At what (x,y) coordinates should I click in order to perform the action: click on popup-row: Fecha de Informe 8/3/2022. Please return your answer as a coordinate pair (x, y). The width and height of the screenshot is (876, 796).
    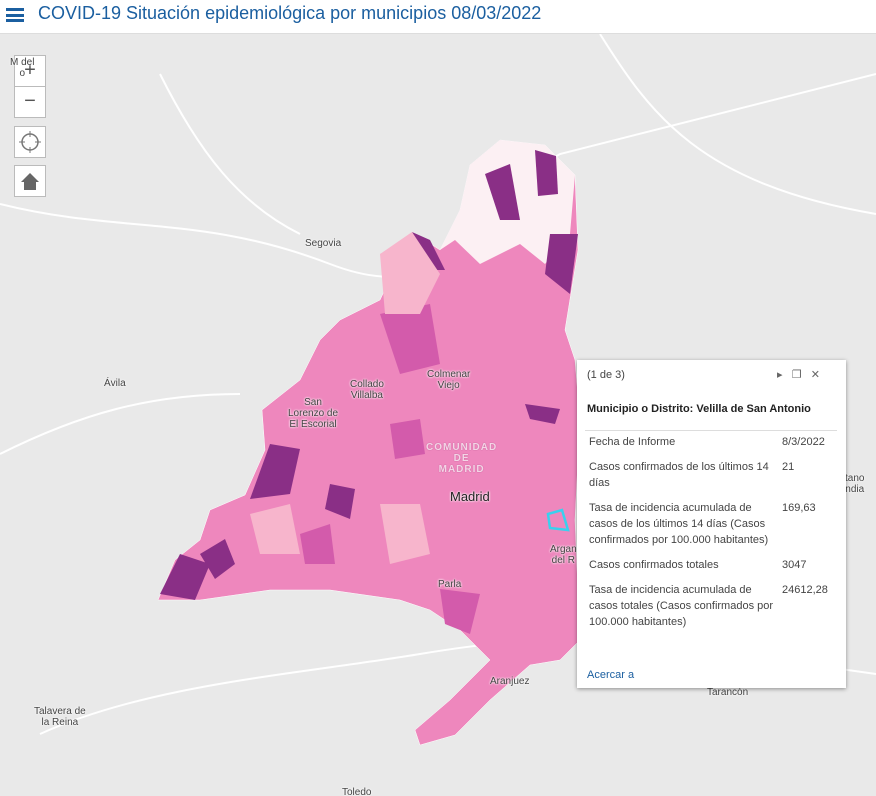
    Looking at the image, I should click on (711, 444).